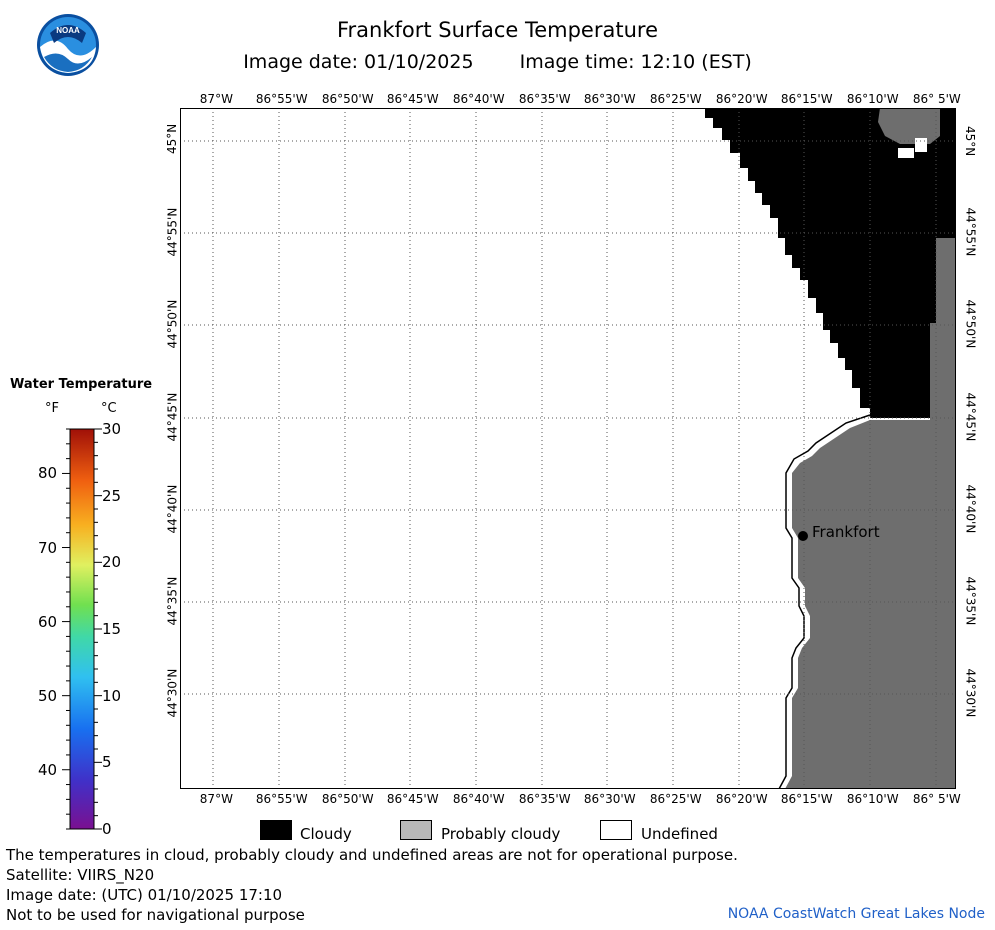  I want to click on lat-label-left: 44°45'N, so click(172, 417).